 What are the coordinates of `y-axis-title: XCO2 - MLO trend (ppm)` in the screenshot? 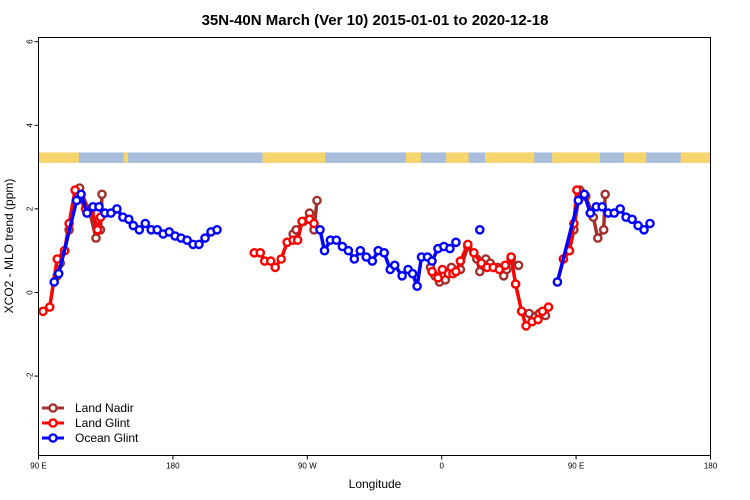 It's located at (9, 246).